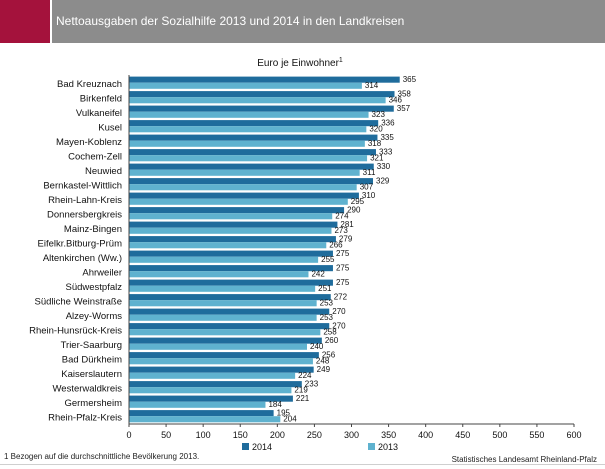 This screenshot has height=469, width=605. I want to click on data-label-2013: 248, so click(323, 361).